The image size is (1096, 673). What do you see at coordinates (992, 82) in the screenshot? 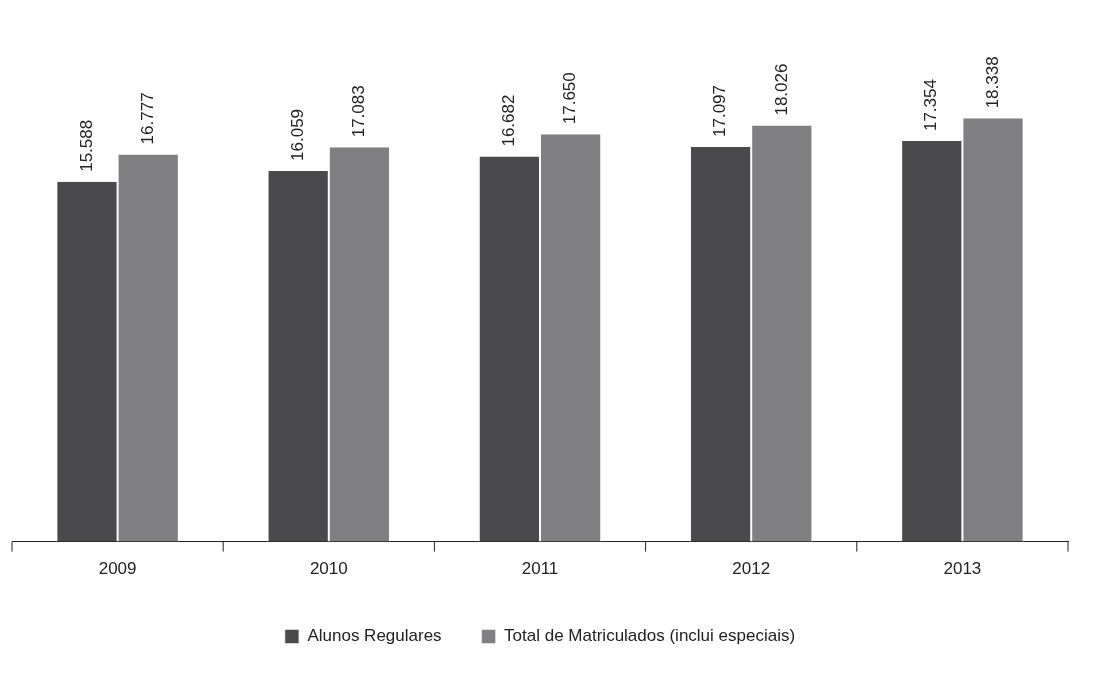
I see `data-label: 18.338` at bounding box center [992, 82].